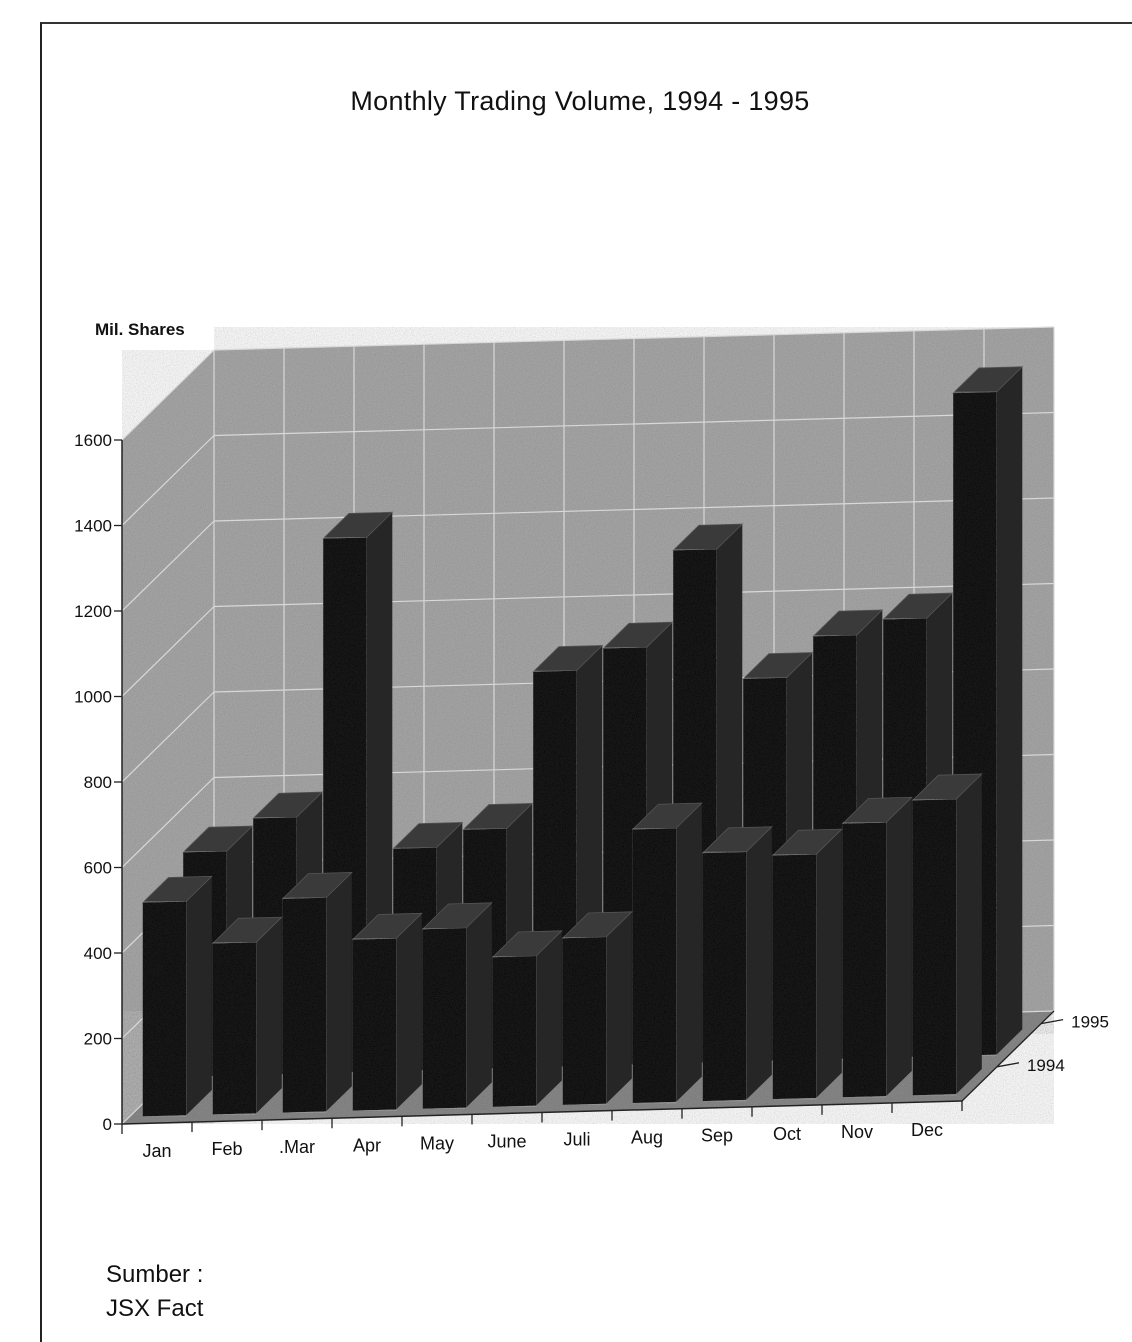 The height and width of the screenshot is (1342, 1132). What do you see at coordinates (98, 953) in the screenshot?
I see `y-tick-label: 400` at bounding box center [98, 953].